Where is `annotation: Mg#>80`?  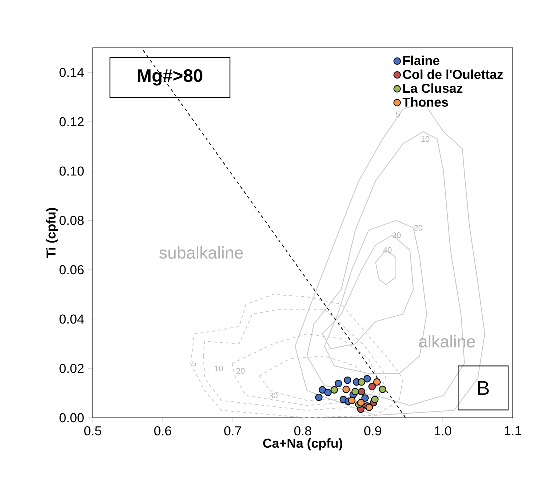
annotation: Mg#>80 is located at coordinates (170, 77).